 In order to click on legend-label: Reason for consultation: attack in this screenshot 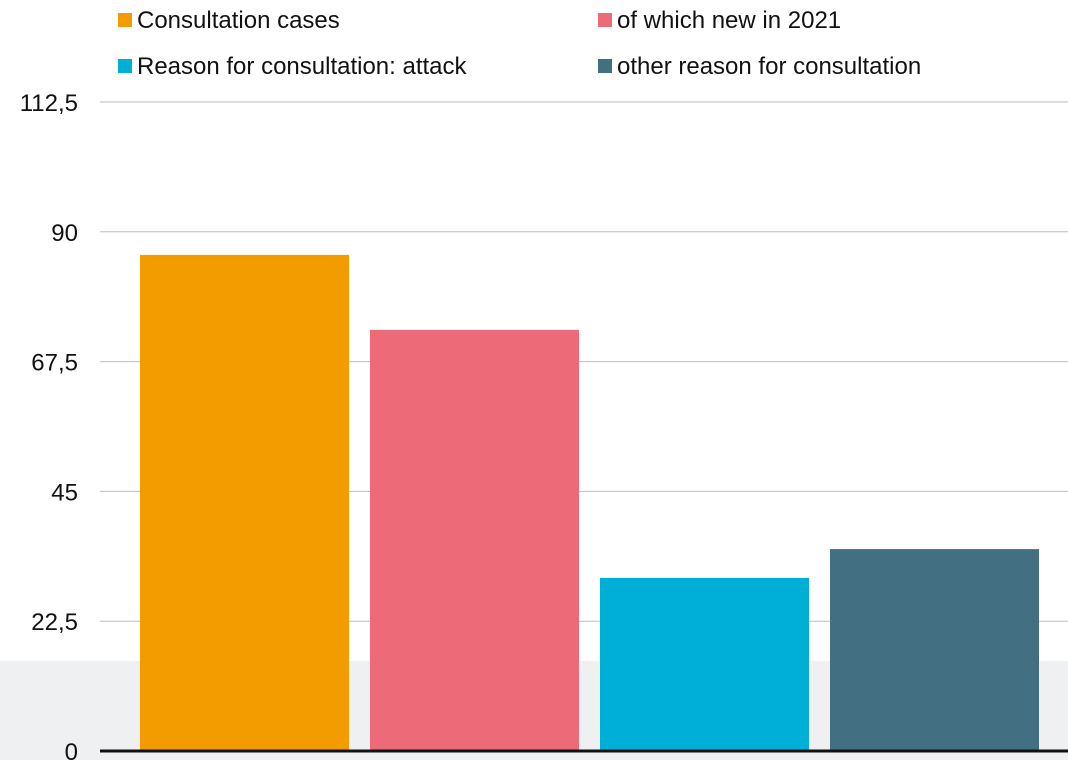, I will do `click(302, 66)`.